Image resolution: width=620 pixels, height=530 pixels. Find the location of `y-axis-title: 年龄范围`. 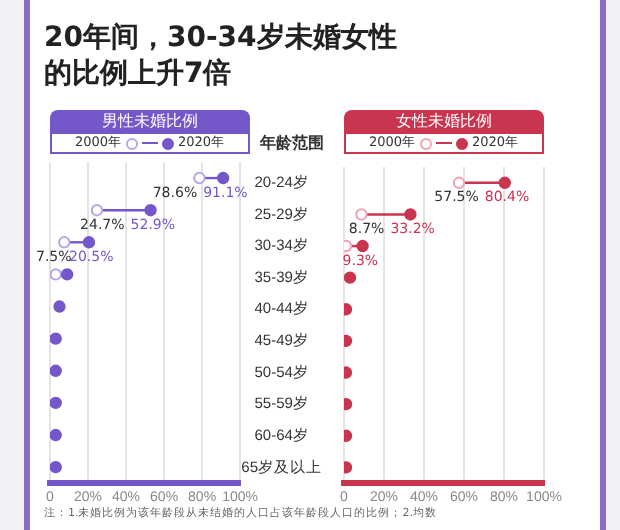

y-axis-title: 年龄范围 is located at coordinates (292, 143).